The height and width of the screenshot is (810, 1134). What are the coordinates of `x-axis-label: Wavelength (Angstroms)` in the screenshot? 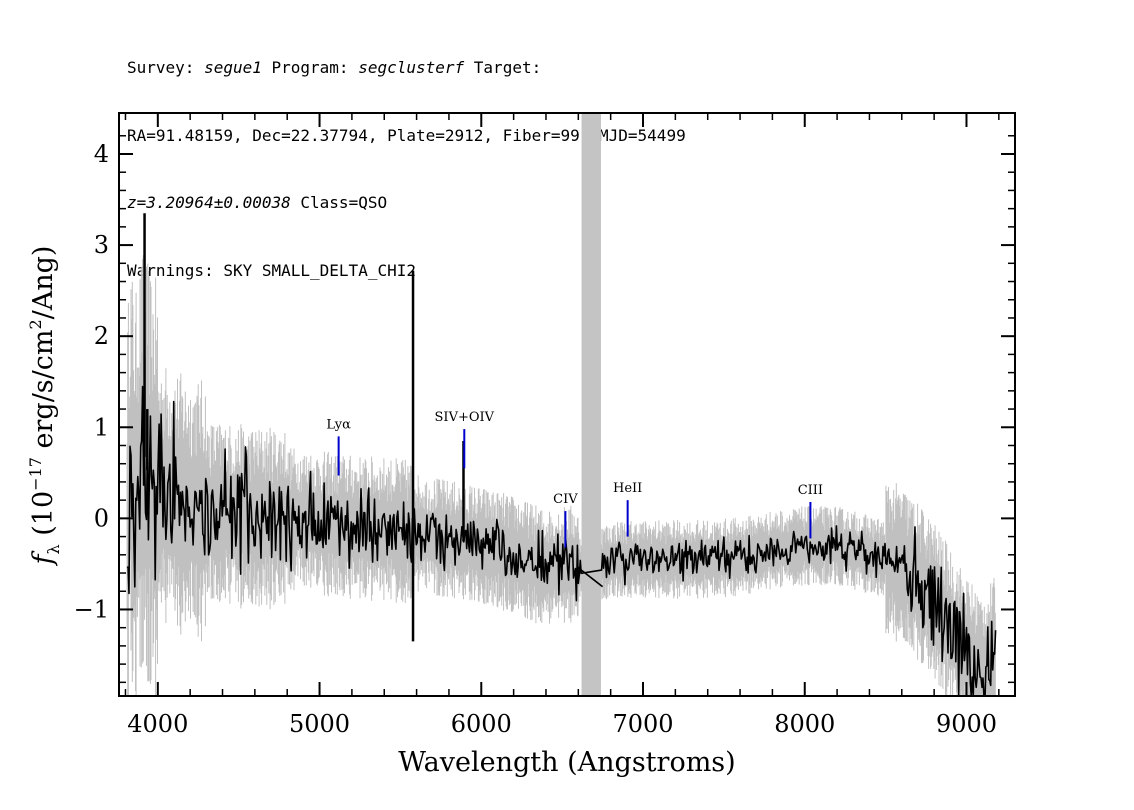 It's located at (566, 762).